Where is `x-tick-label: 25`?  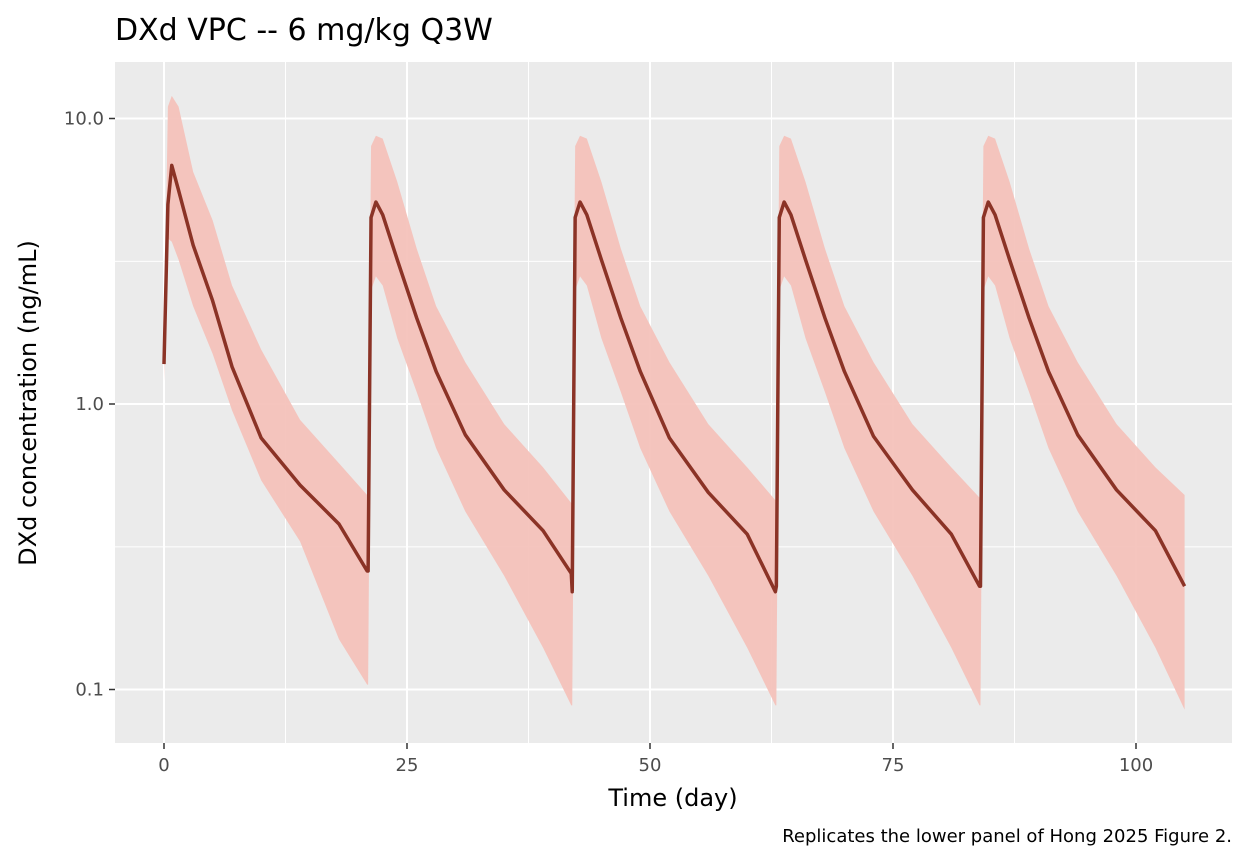 x-tick-label: 25 is located at coordinates (407, 765).